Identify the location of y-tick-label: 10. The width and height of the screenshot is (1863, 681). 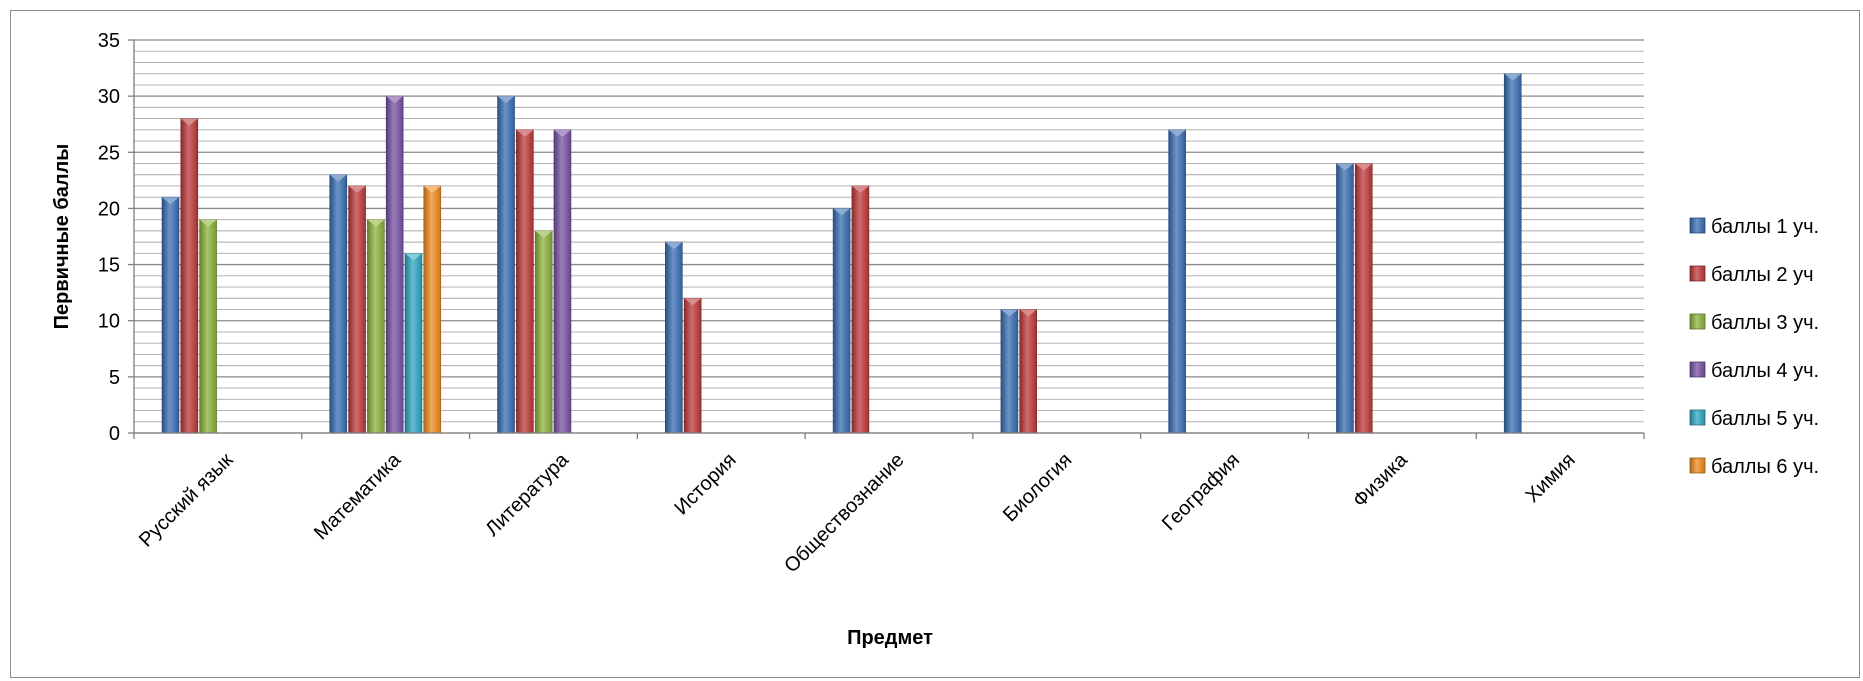
(109, 322).